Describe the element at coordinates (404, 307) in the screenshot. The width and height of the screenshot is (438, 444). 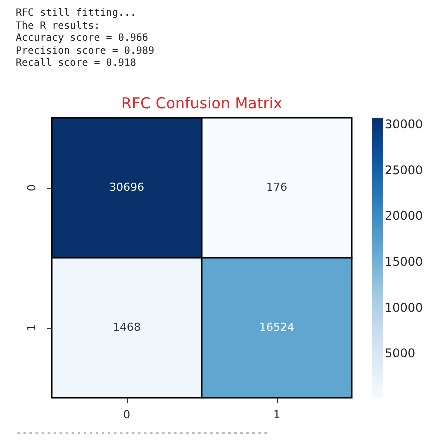
I see `color-bar-label: 10000` at that location.